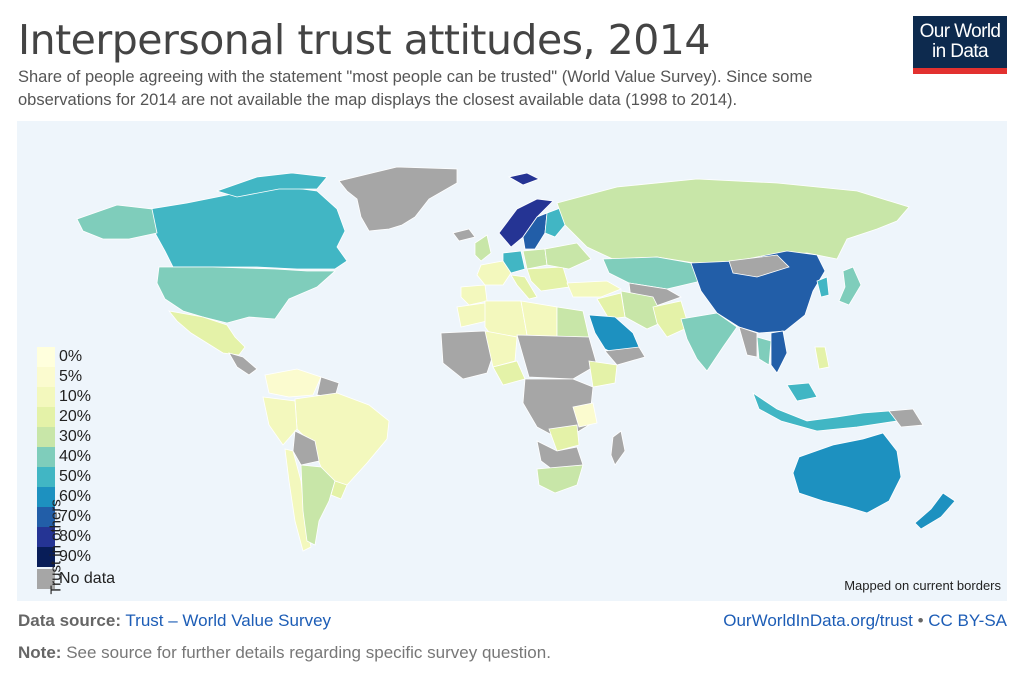  I want to click on country-ukraine, so click(568, 256).